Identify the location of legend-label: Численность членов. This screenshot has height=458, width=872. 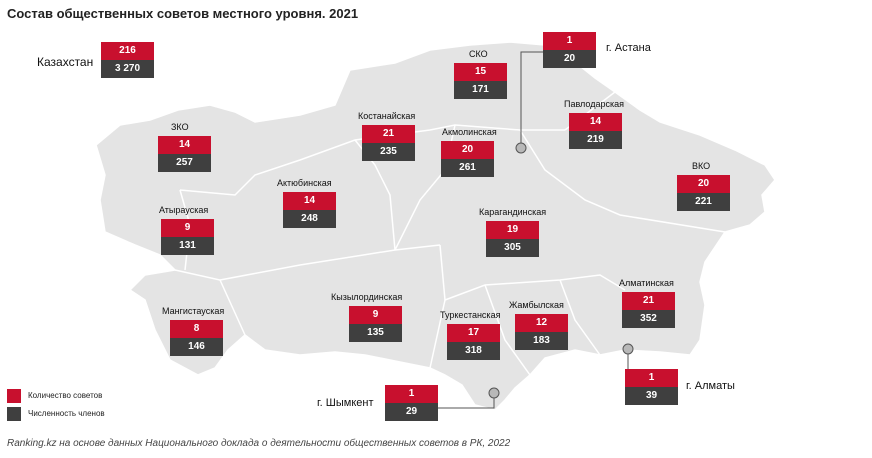
(66, 413).